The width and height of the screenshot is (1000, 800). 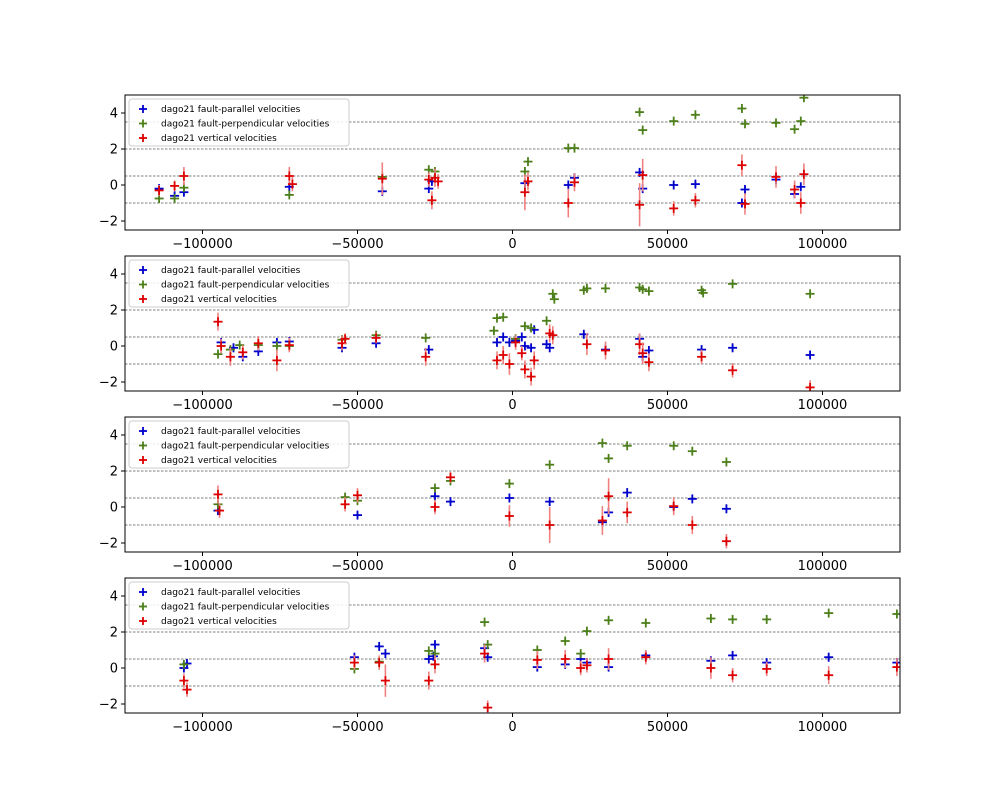 I want to click on legend-label: dago21 fault-parallel velocities, so click(x=231, y=432).